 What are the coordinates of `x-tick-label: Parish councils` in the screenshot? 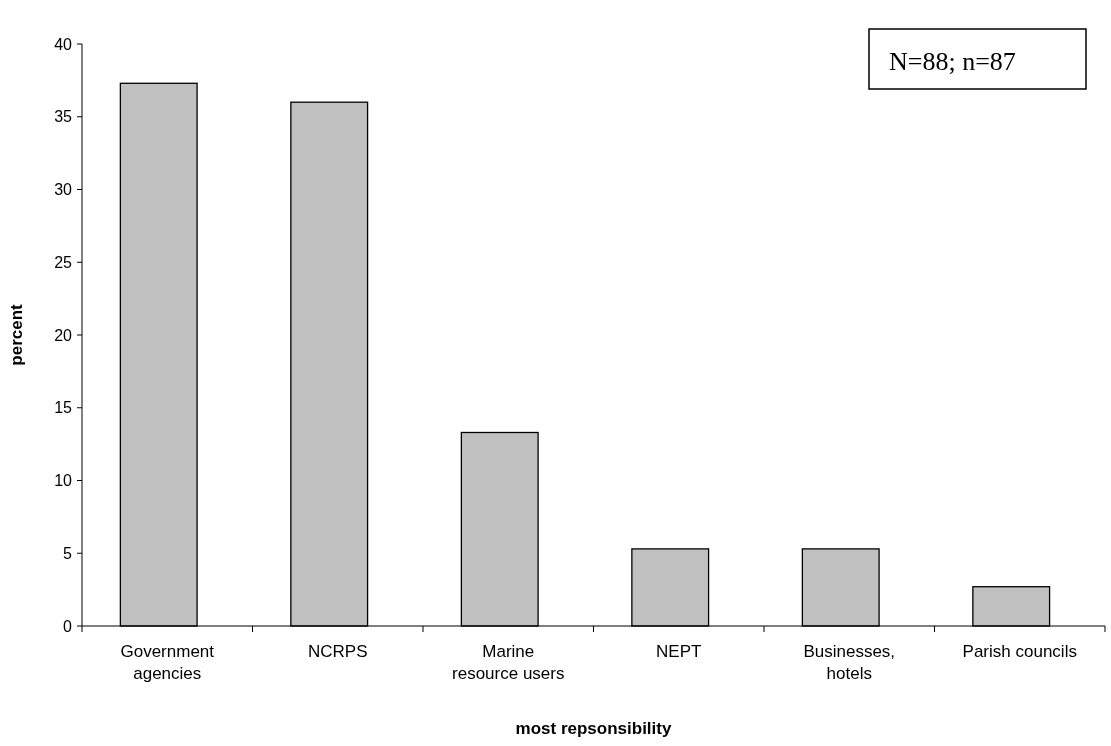 It's located at (1019, 651).